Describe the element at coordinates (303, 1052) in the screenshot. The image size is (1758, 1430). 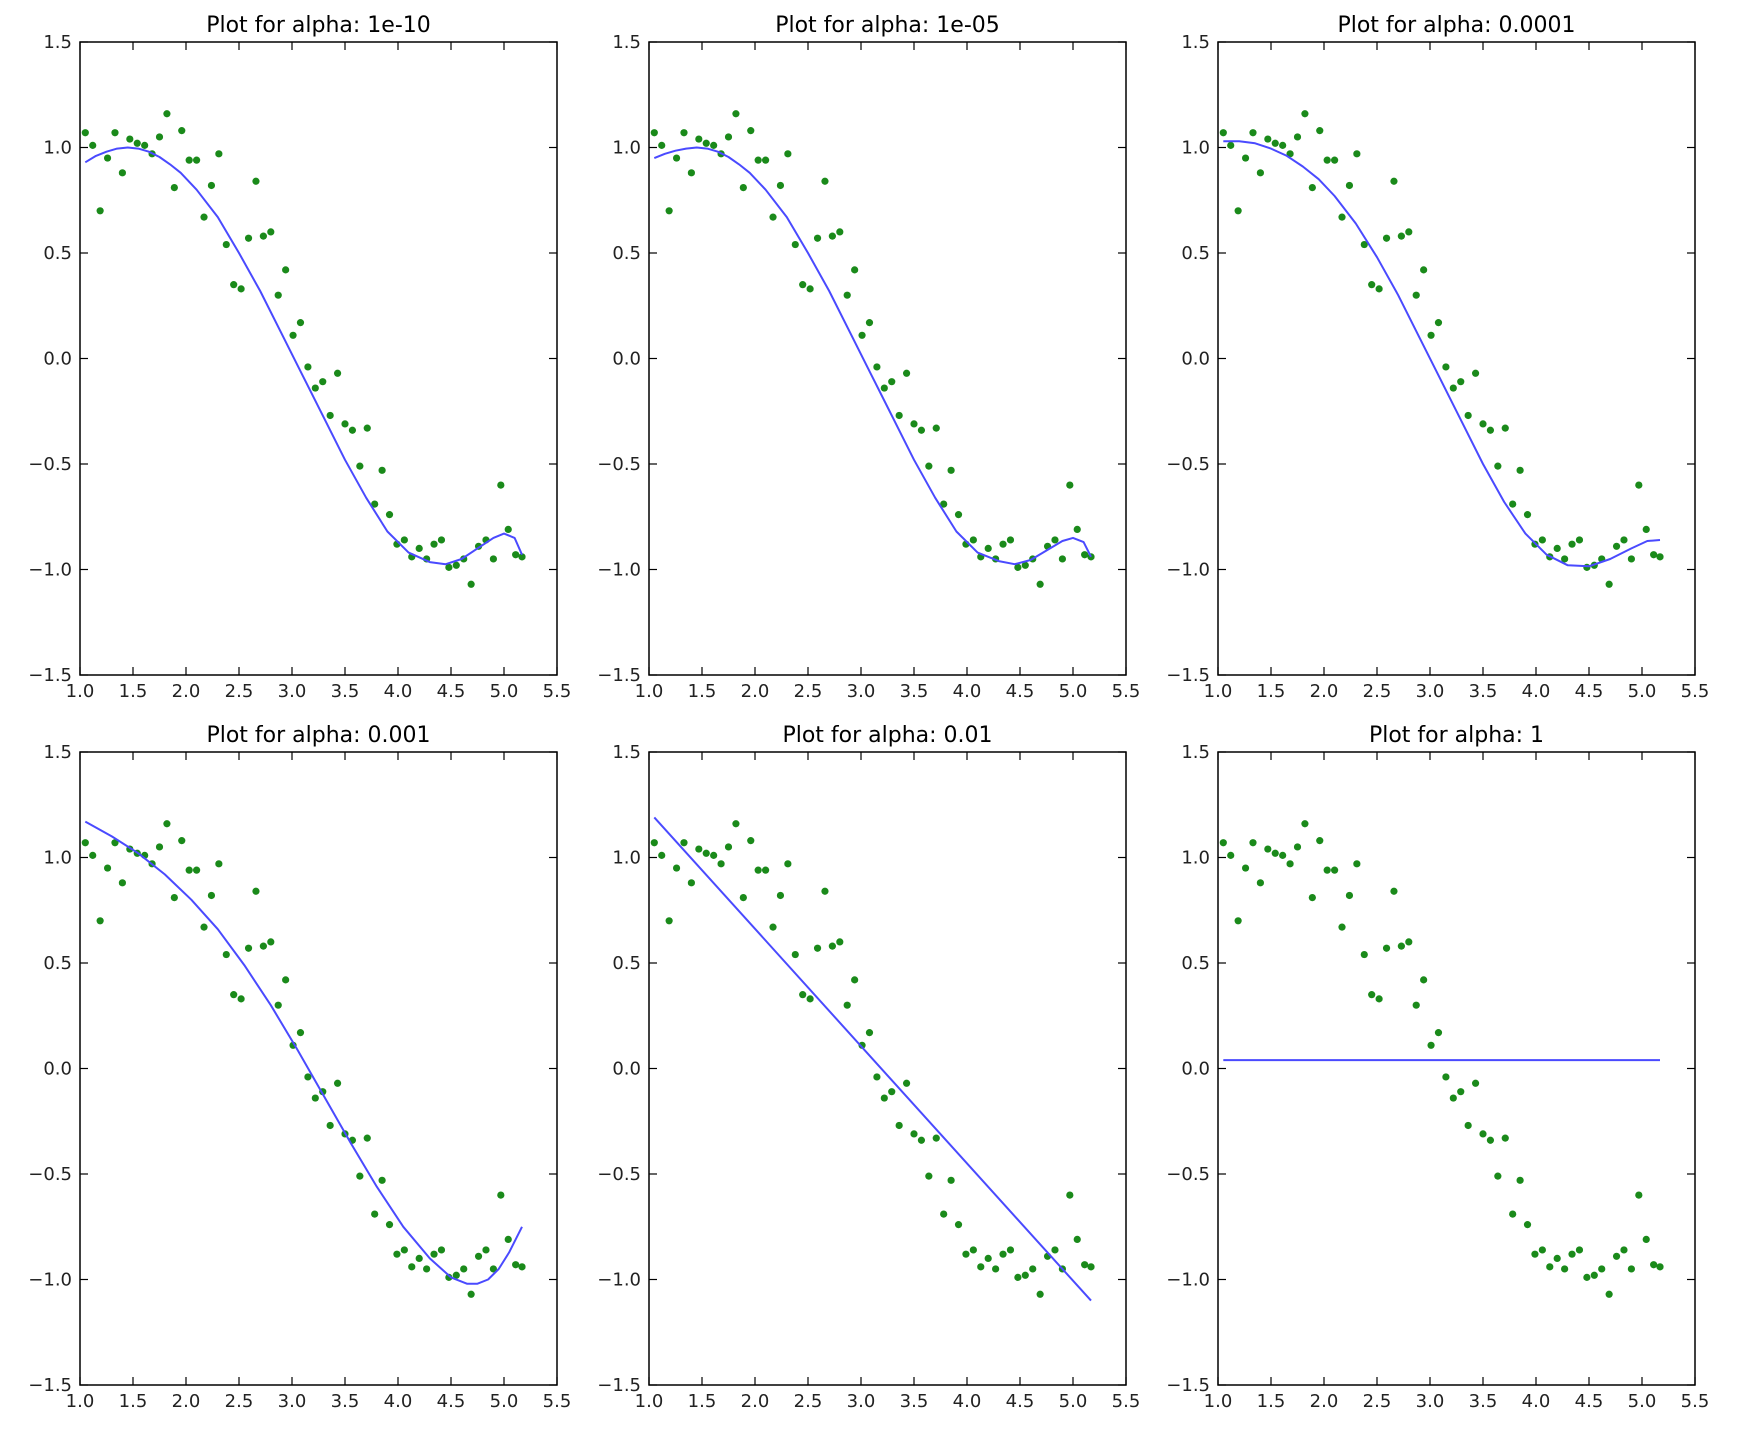
I see `fit-line` at that location.